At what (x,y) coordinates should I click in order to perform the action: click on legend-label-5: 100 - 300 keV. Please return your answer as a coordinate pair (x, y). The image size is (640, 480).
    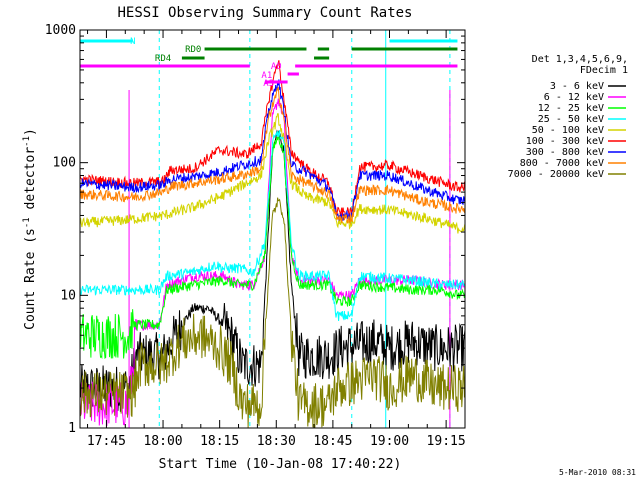
    Looking at the image, I should click on (565, 141).